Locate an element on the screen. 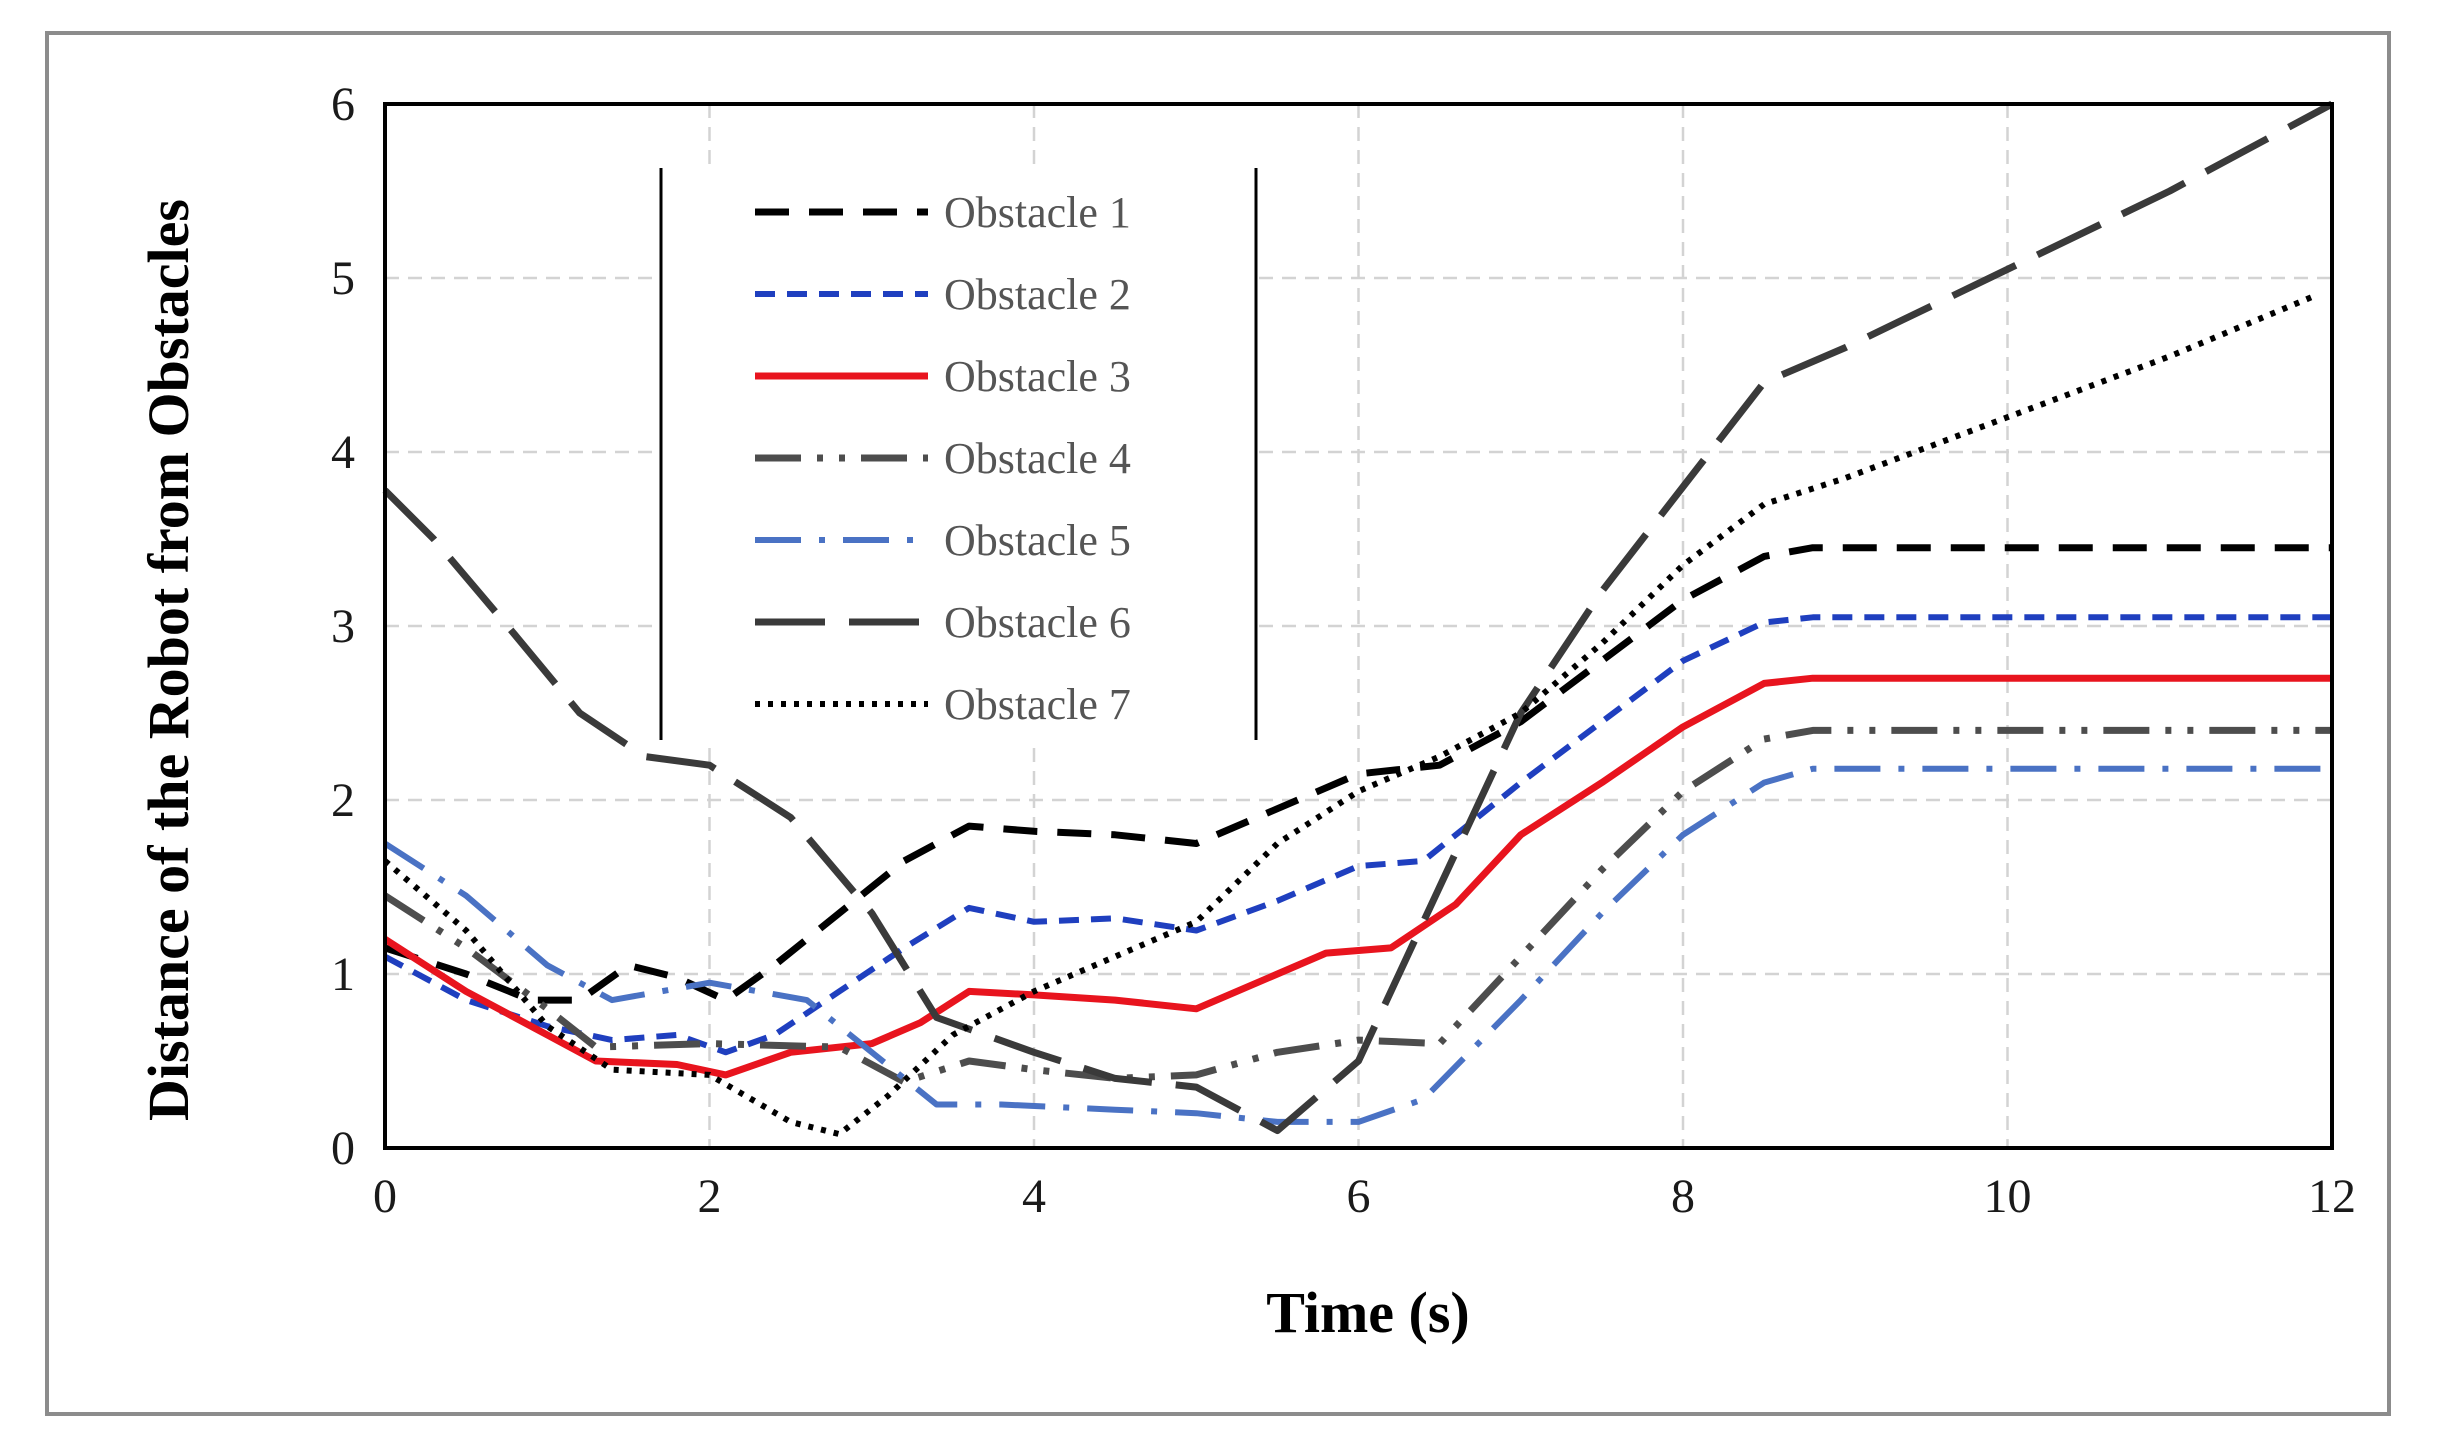  x-tick-label: 0 is located at coordinates (385, 1196).